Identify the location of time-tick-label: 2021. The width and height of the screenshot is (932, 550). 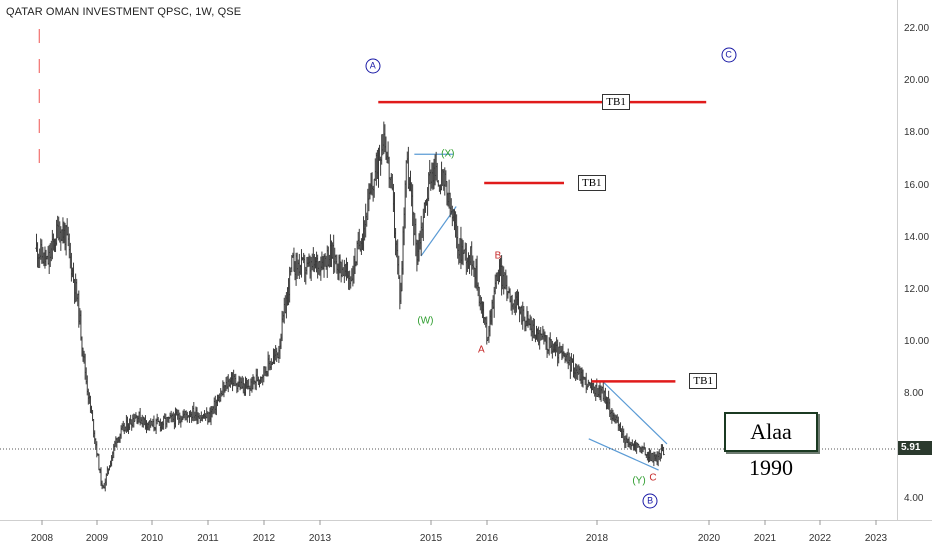
(765, 538).